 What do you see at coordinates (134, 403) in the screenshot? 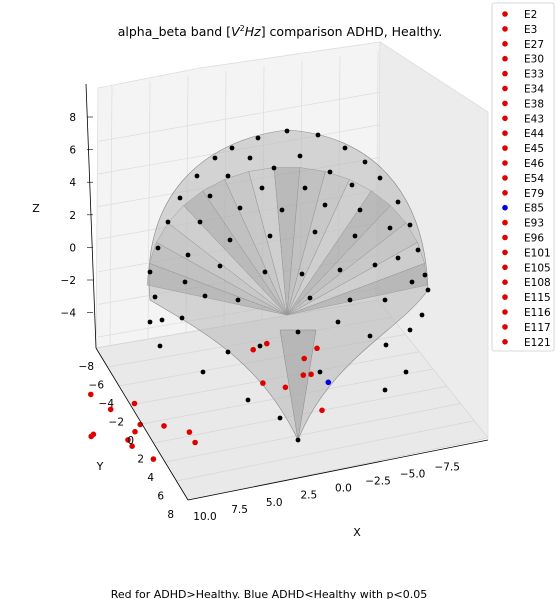
I see `point-e54` at bounding box center [134, 403].